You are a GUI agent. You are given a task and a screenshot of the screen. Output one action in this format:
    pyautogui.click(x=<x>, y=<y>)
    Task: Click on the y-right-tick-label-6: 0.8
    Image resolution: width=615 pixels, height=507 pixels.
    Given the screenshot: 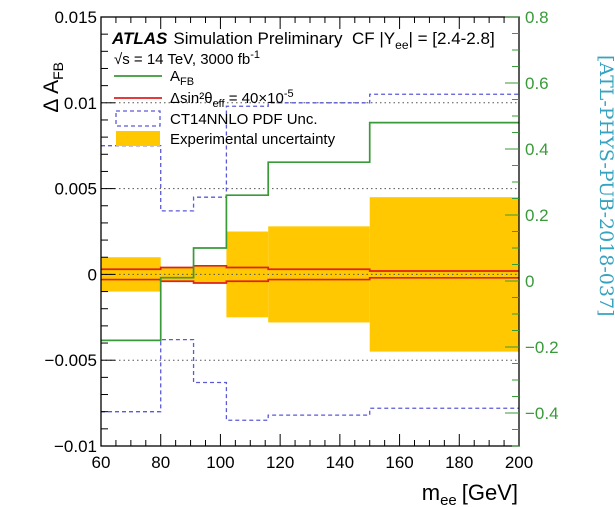 What is the action you would take?
    pyautogui.click(x=537, y=17)
    